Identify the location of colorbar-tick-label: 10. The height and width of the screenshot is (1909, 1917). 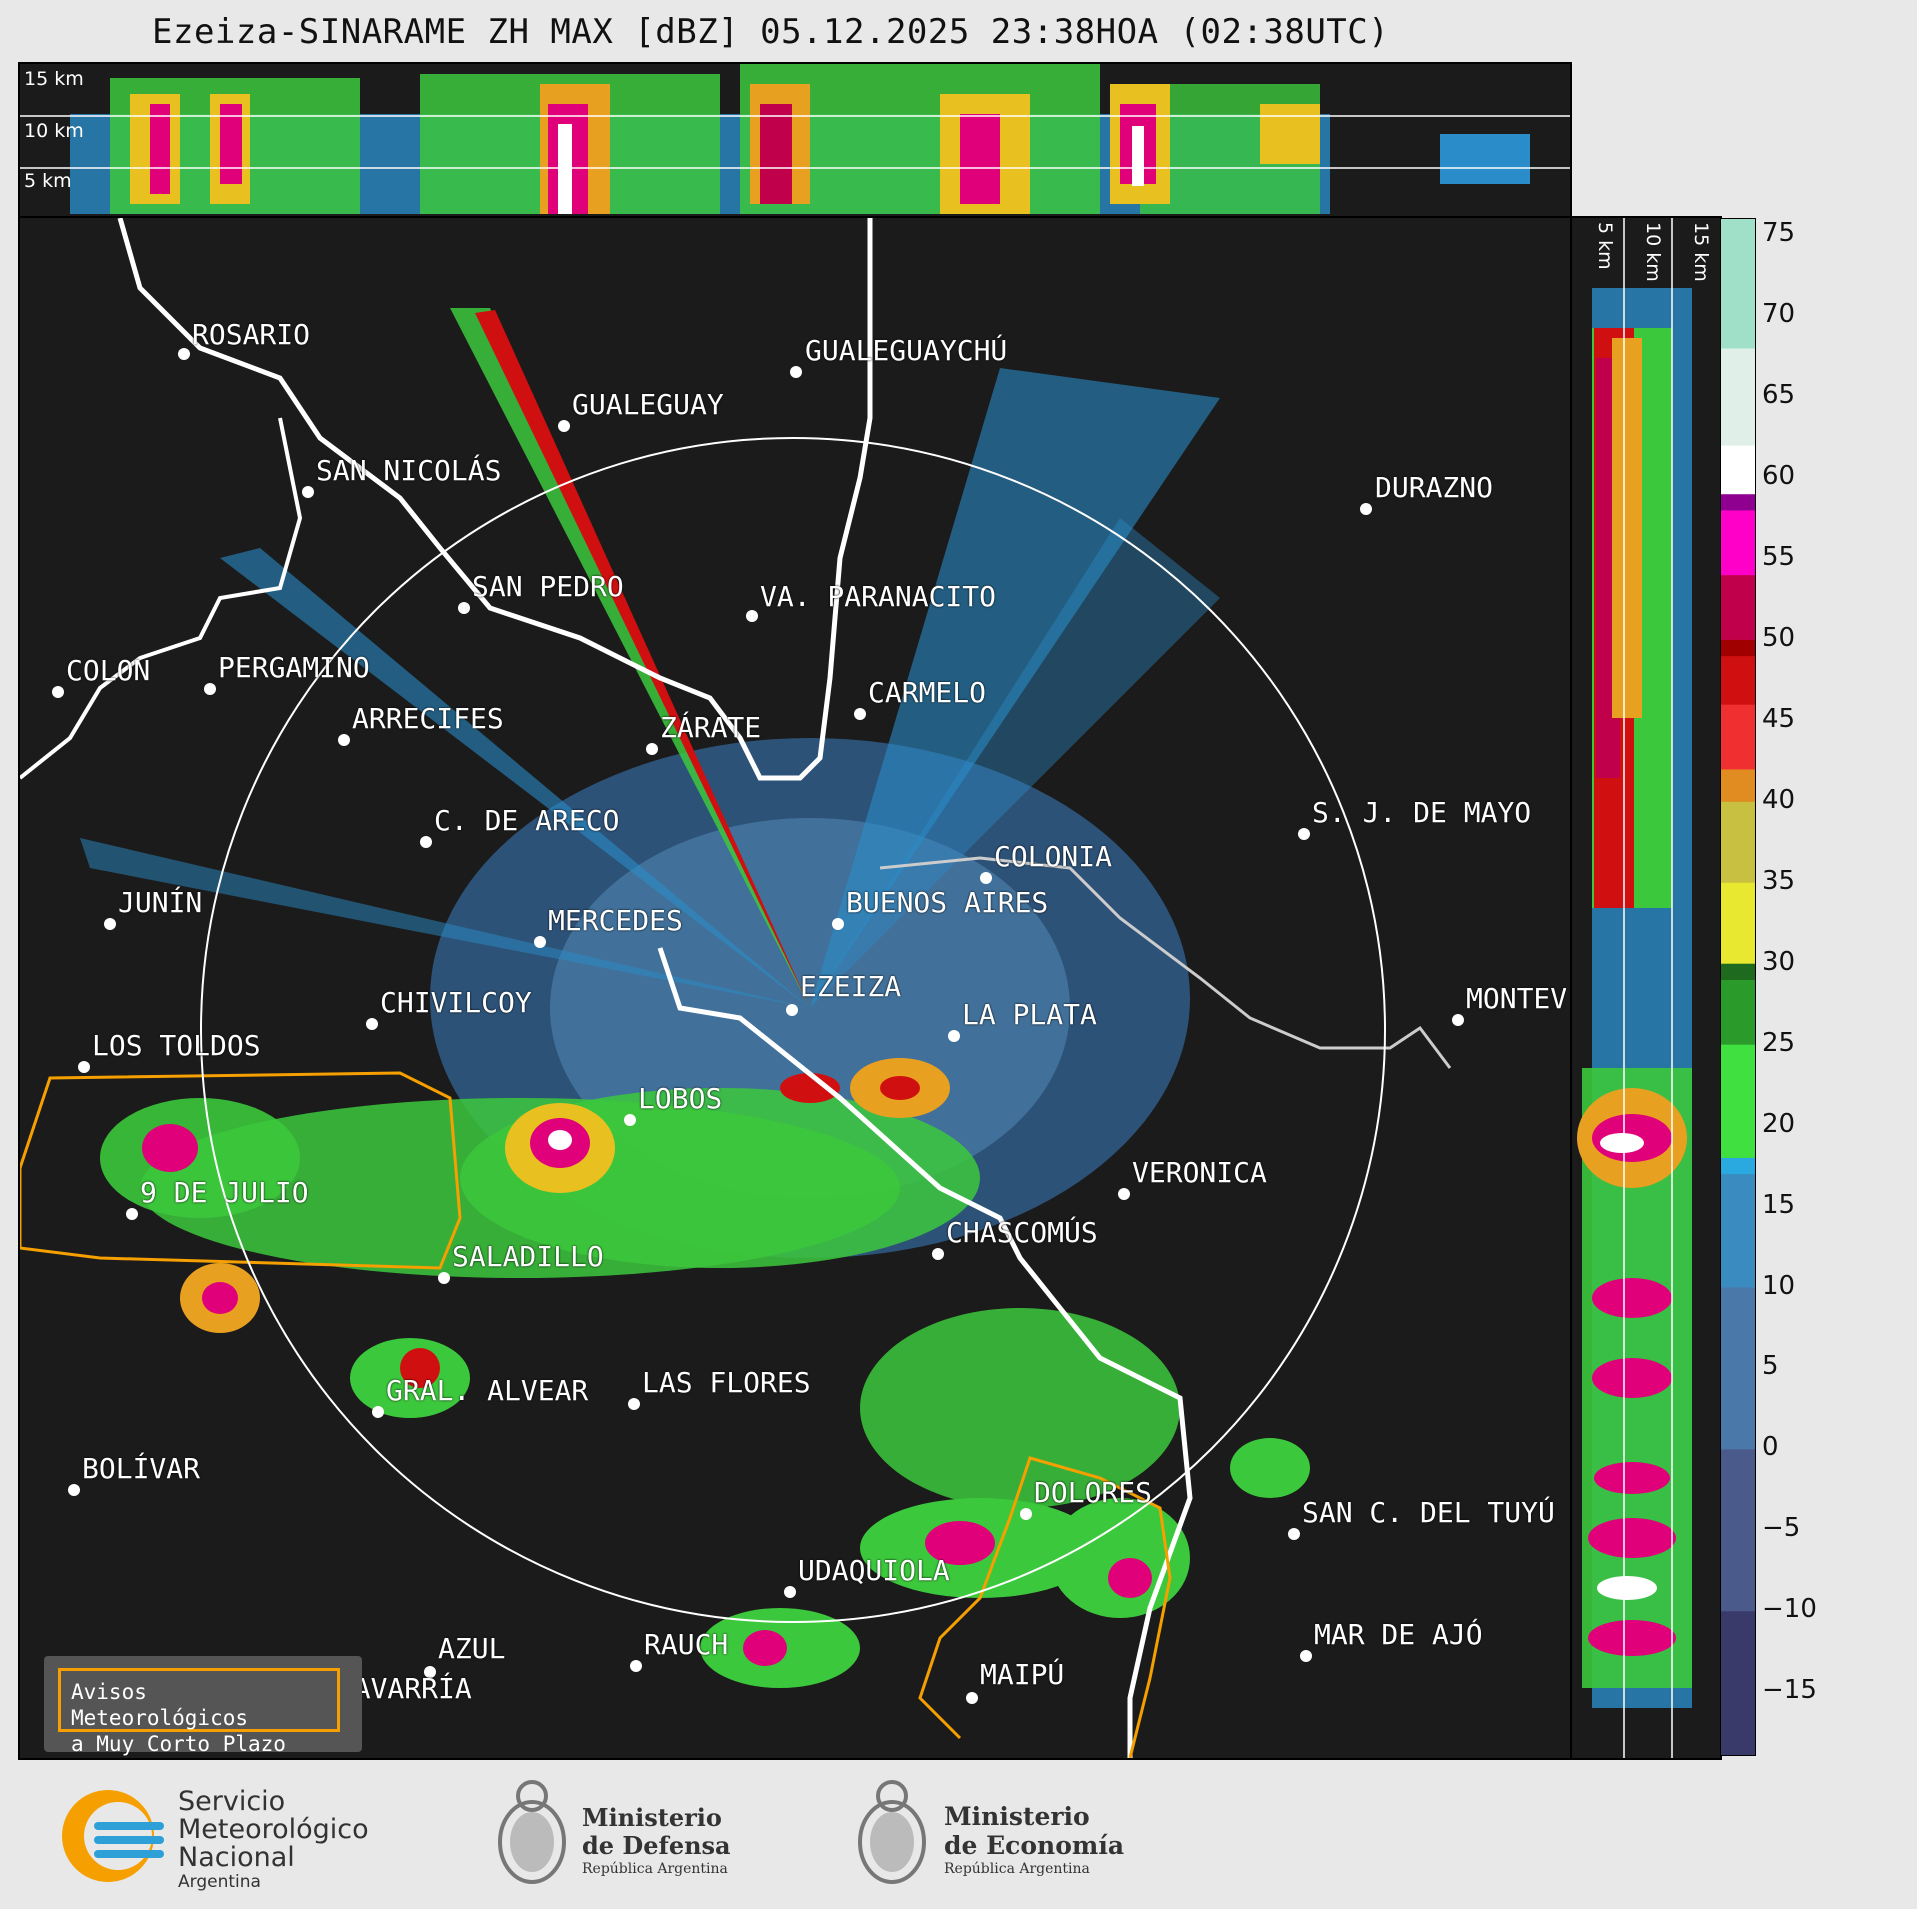
(1779, 1285).